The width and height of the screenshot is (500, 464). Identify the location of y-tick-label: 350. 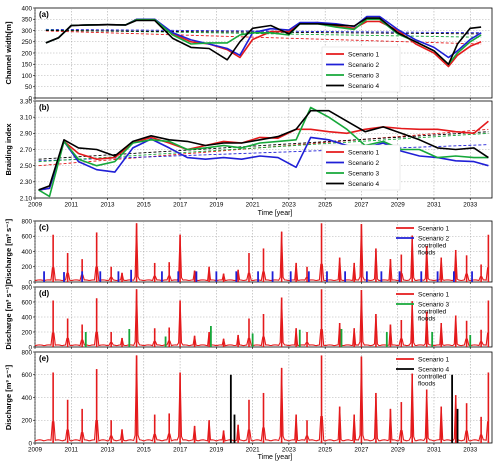
(26, 20).